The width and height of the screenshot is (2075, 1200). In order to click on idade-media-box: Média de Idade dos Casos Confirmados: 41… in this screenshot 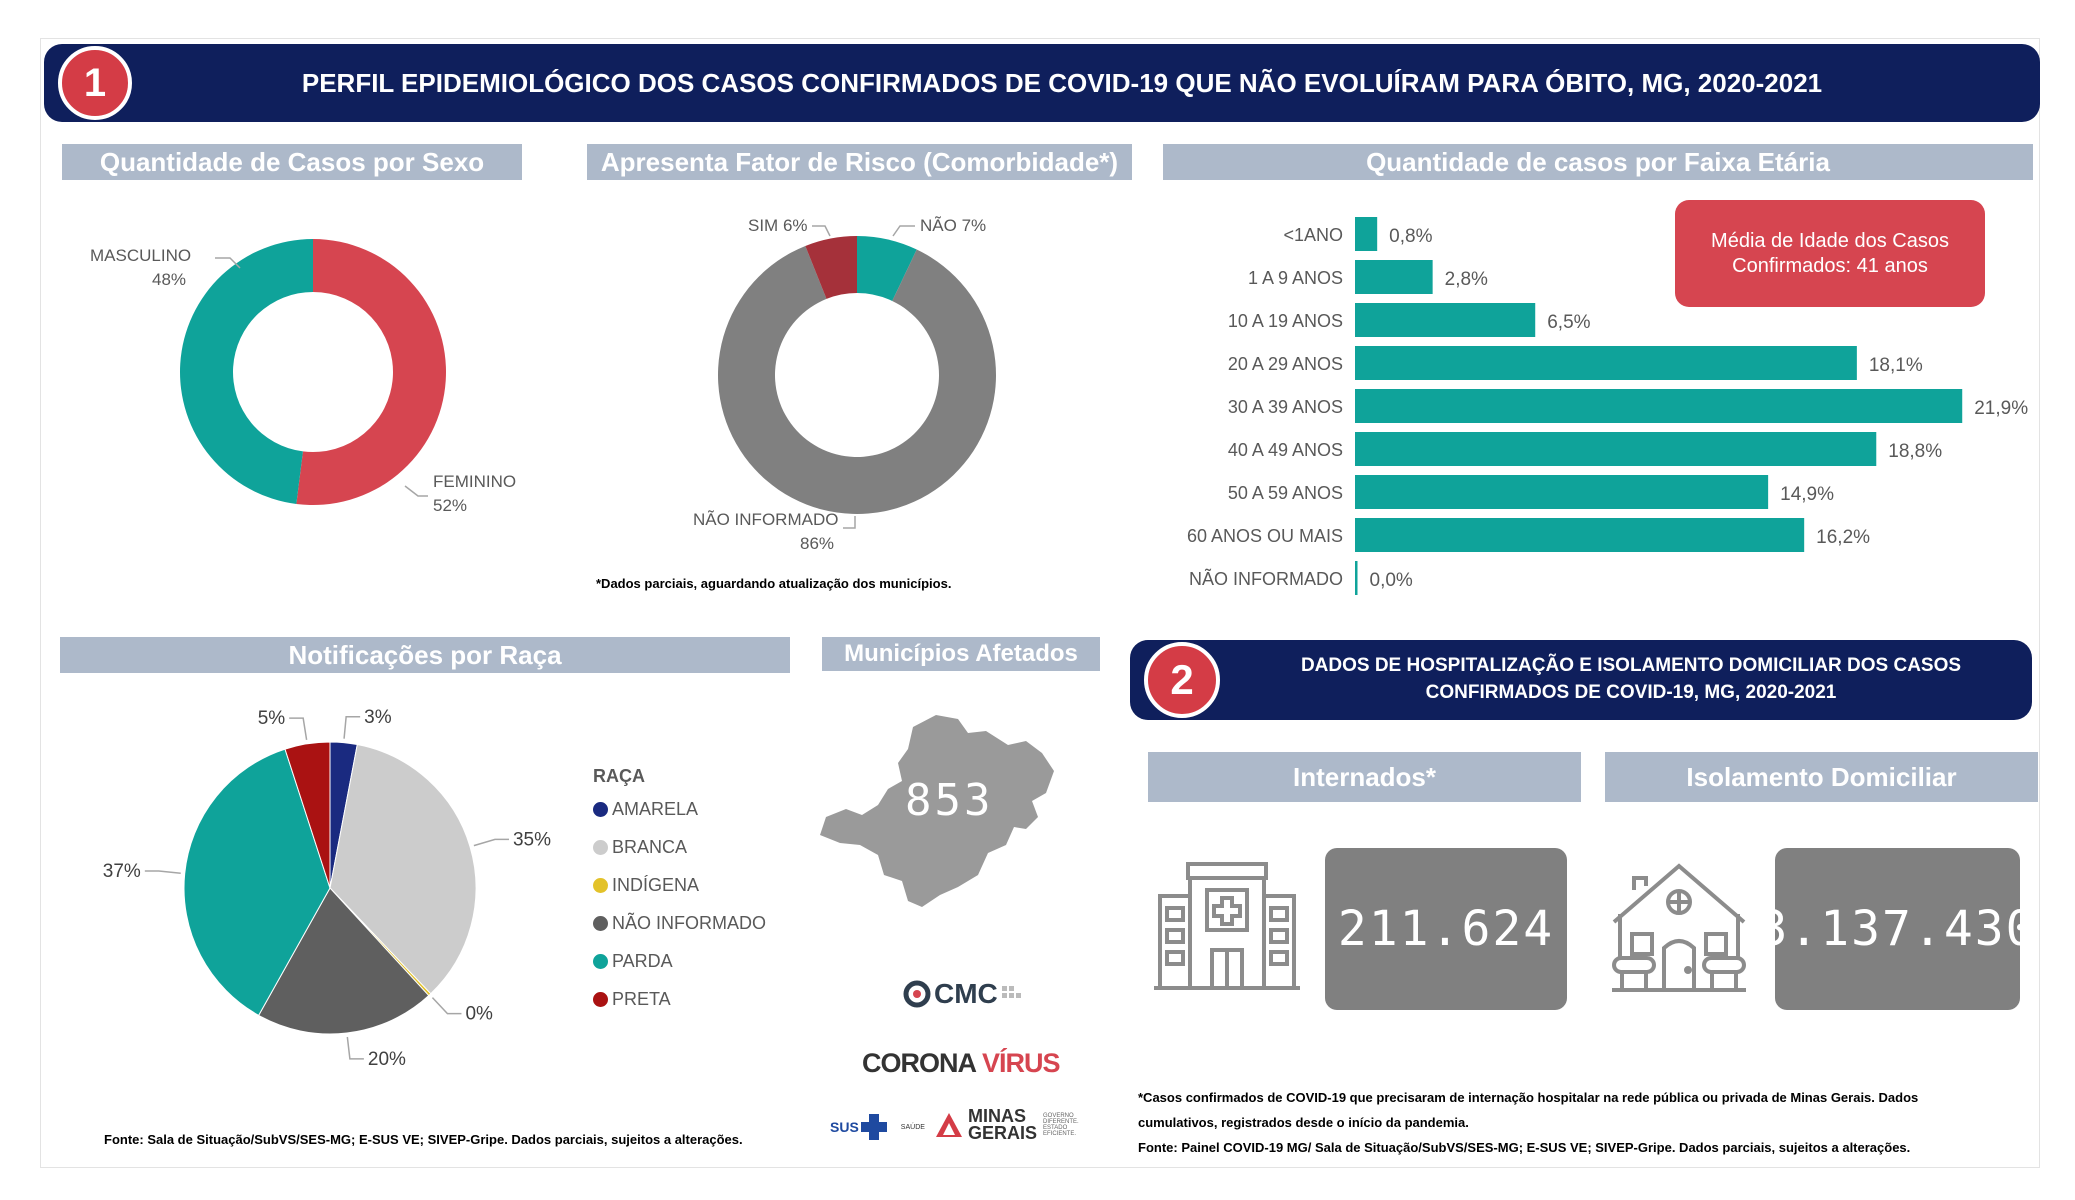, I will do `click(1830, 253)`.